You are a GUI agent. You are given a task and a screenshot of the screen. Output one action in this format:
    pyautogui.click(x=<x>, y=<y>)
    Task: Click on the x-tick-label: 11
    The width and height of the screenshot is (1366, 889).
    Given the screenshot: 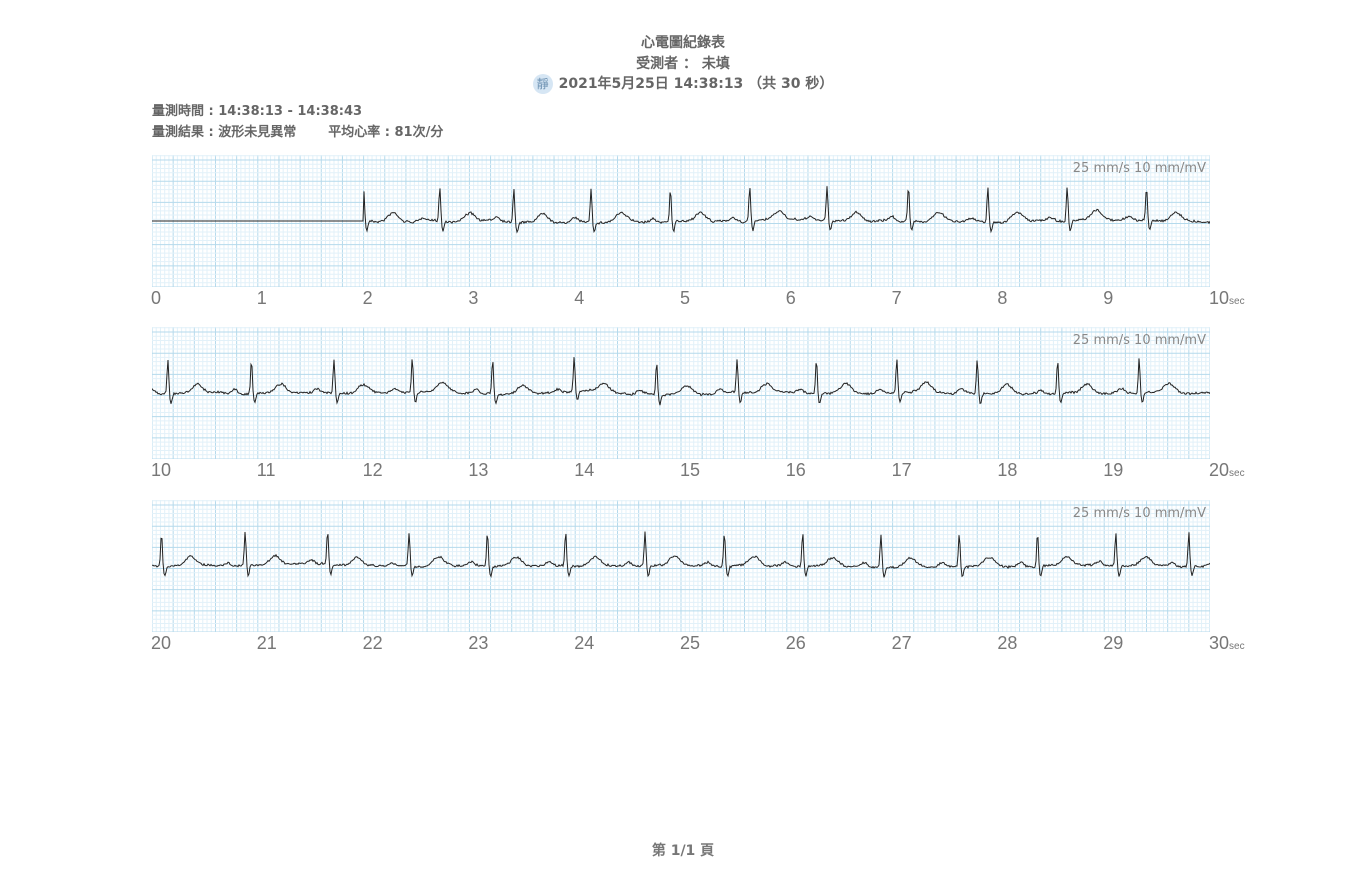 What is the action you would take?
    pyautogui.click(x=266, y=470)
    